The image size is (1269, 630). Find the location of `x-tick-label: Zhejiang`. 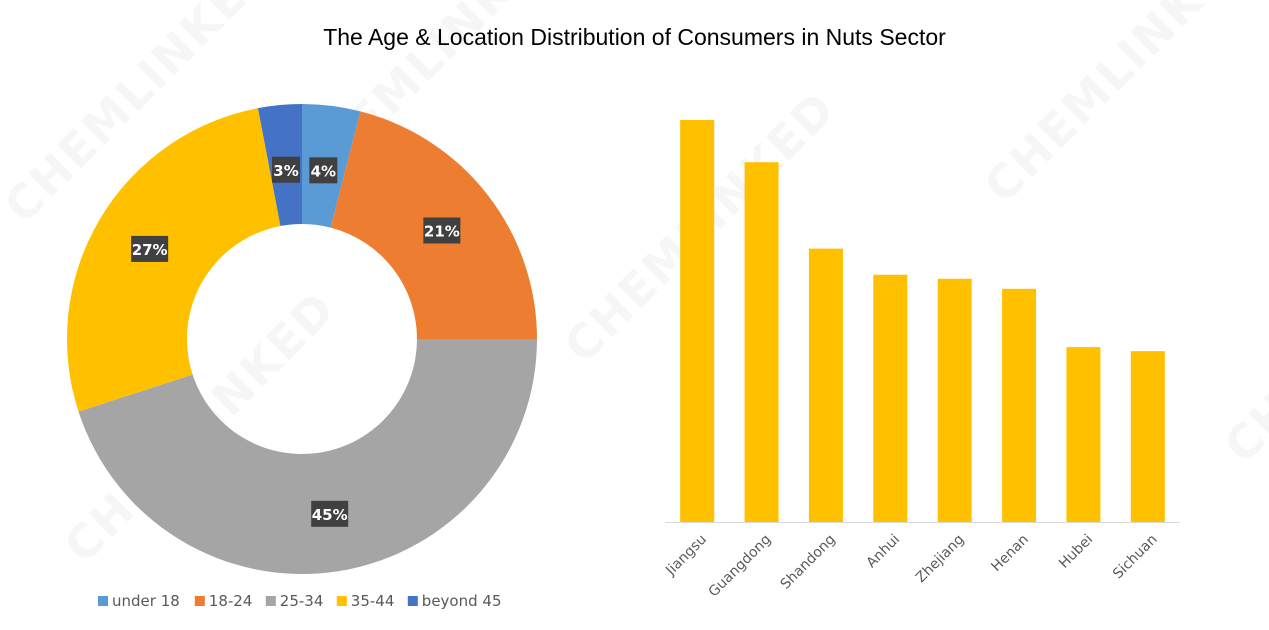

x-tick-label: Zhejiang is located at coordinates (940, 559).